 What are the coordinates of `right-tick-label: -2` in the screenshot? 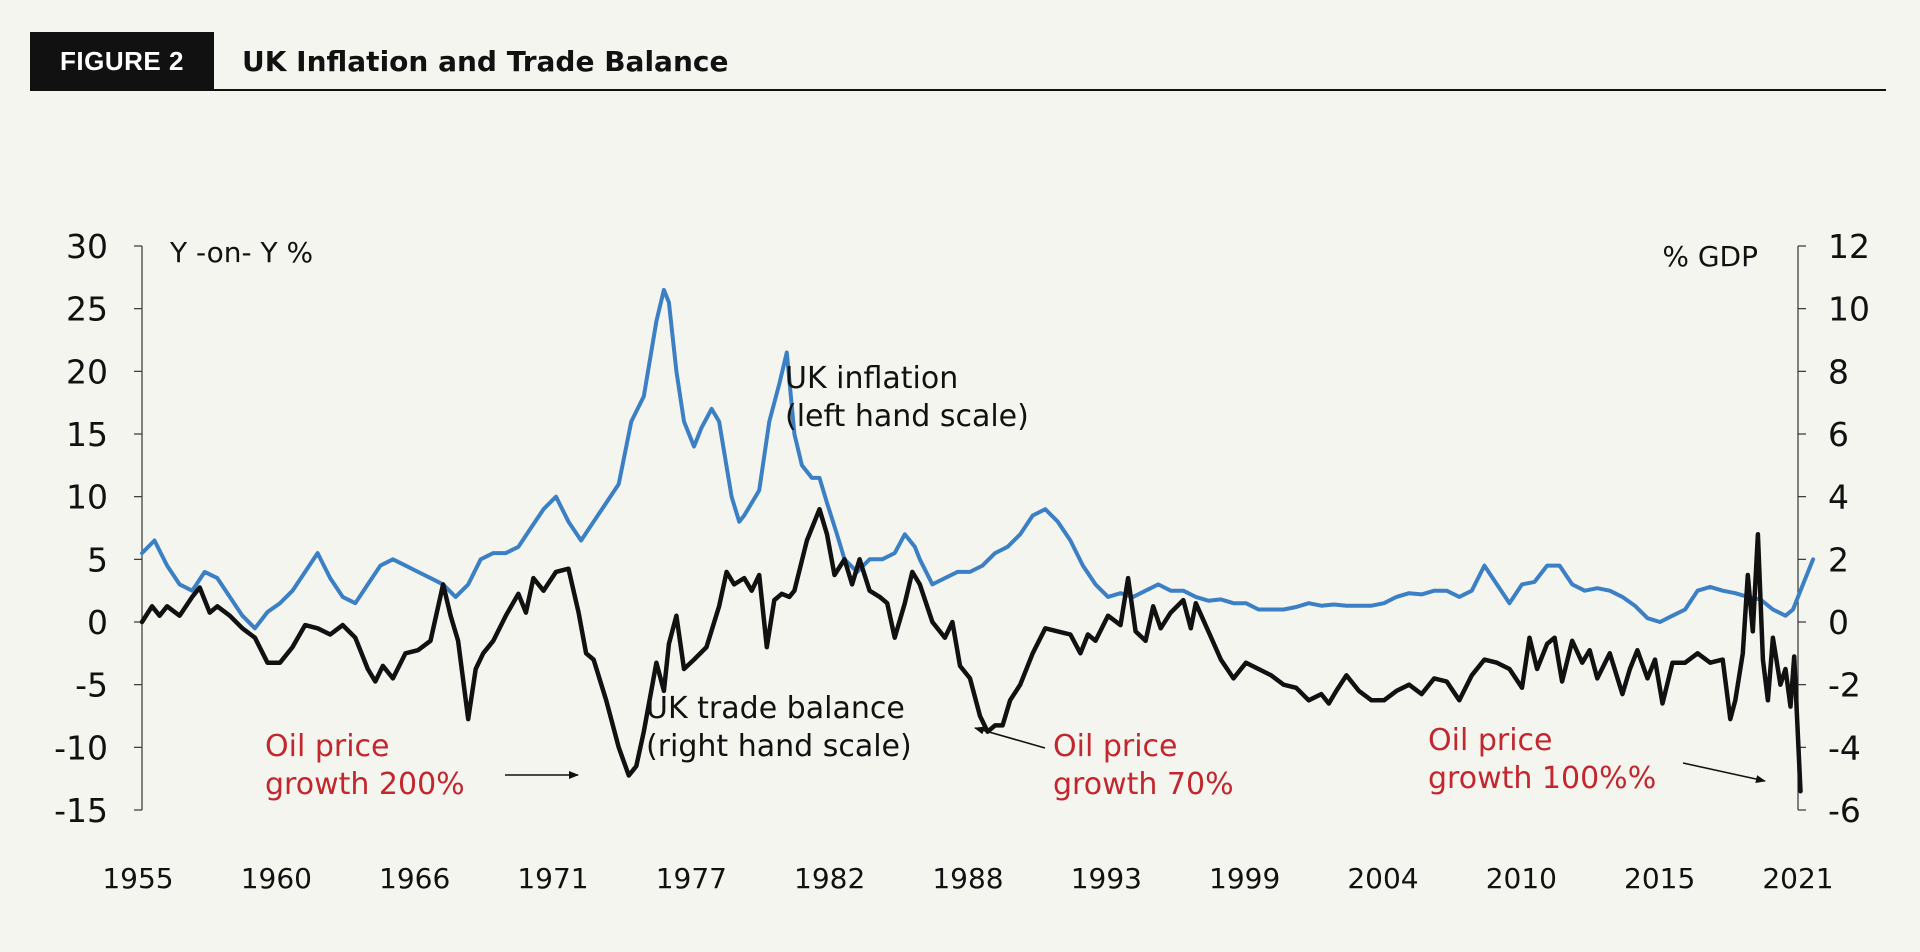 It's located at (1844, 685).